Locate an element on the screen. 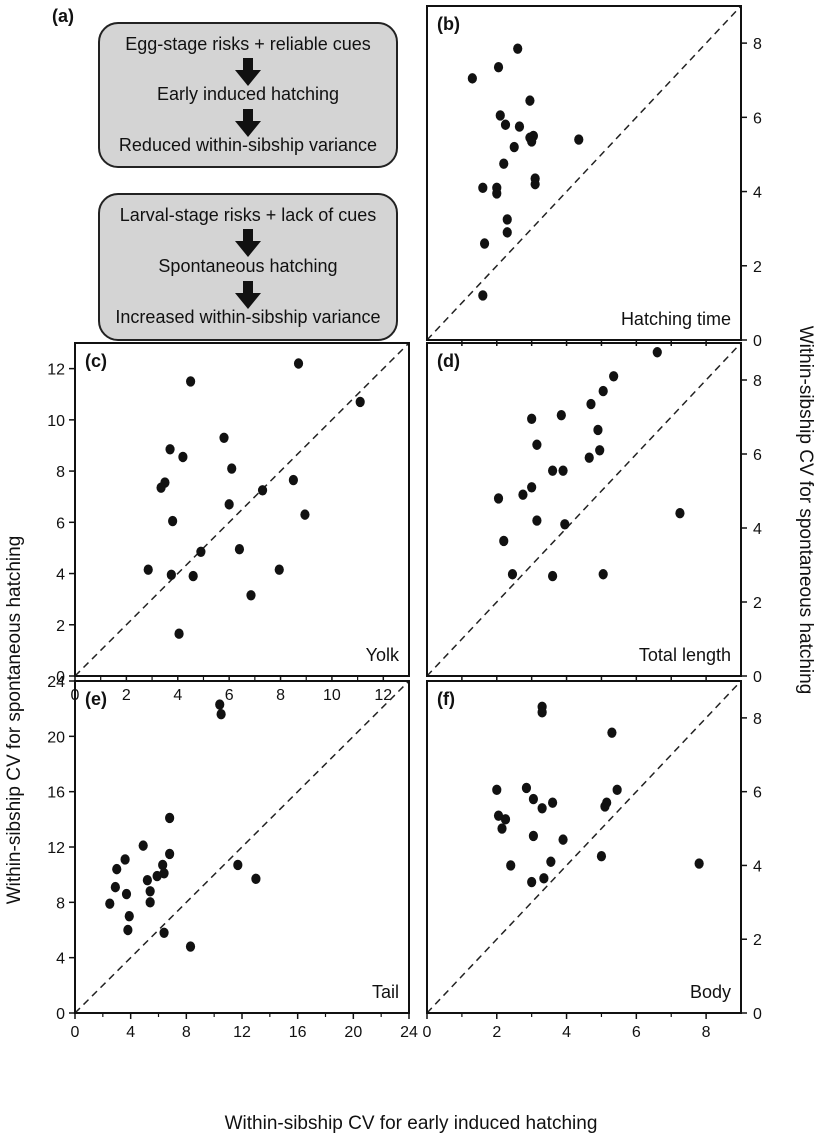 Image resolution: width=822 pixels, height=1136 pixels. panel-title: Tail is located at coordinates (385, 992).